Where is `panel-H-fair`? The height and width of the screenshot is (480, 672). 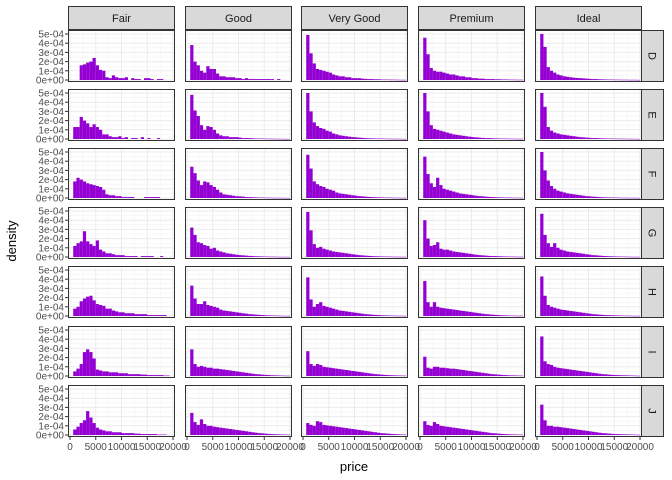 panel-H-fair is located at coordinates (121, 292).